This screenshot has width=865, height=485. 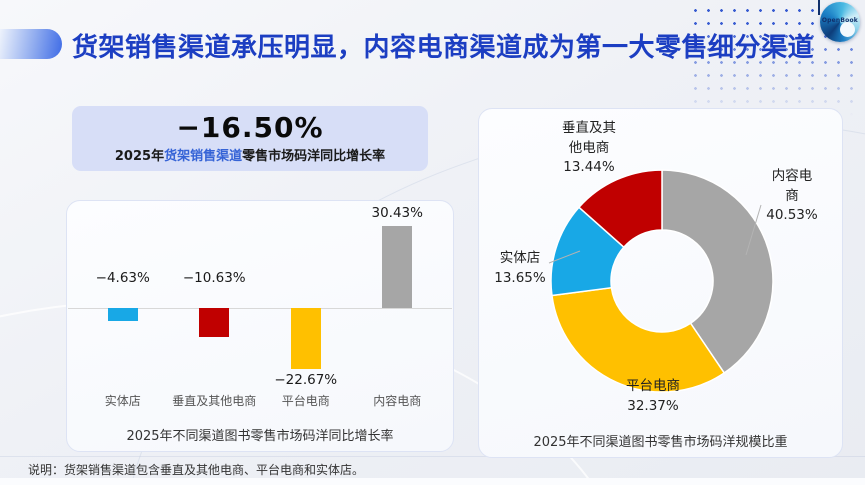 What do you see at coordinates (214, 278) in the screenshot?
I see `bar-value-label: −10.63%` at bounding box center [214, 278].